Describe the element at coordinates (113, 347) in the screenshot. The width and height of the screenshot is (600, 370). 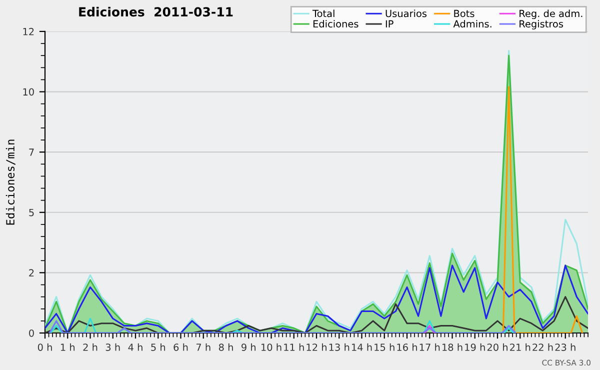
I see `x-tick-label: 3 h` at that location.